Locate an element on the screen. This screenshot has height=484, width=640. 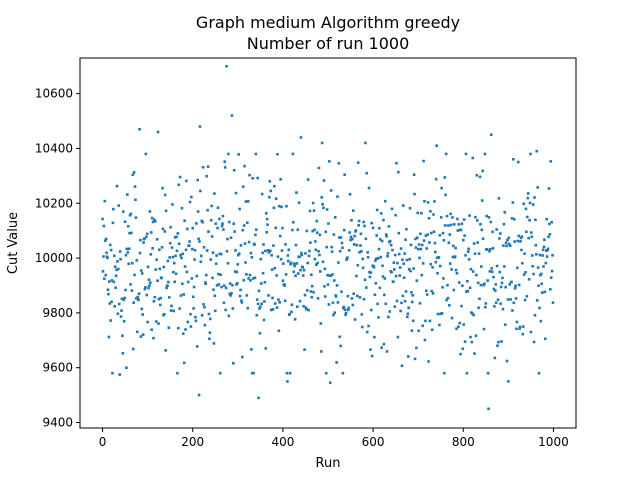
chart-title-line2: Number of run 1000 is located at coordinates (328, 43).